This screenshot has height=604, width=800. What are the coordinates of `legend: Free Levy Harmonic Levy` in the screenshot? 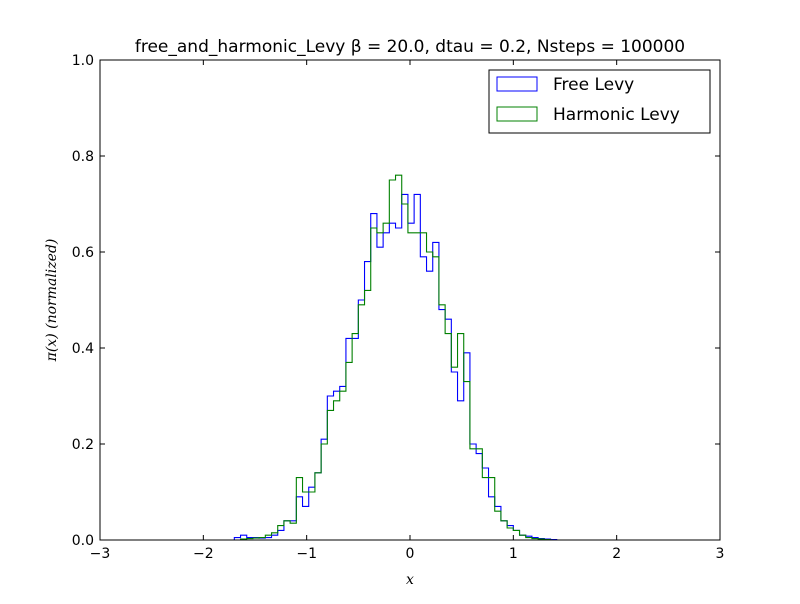 It's located at (599, 101).